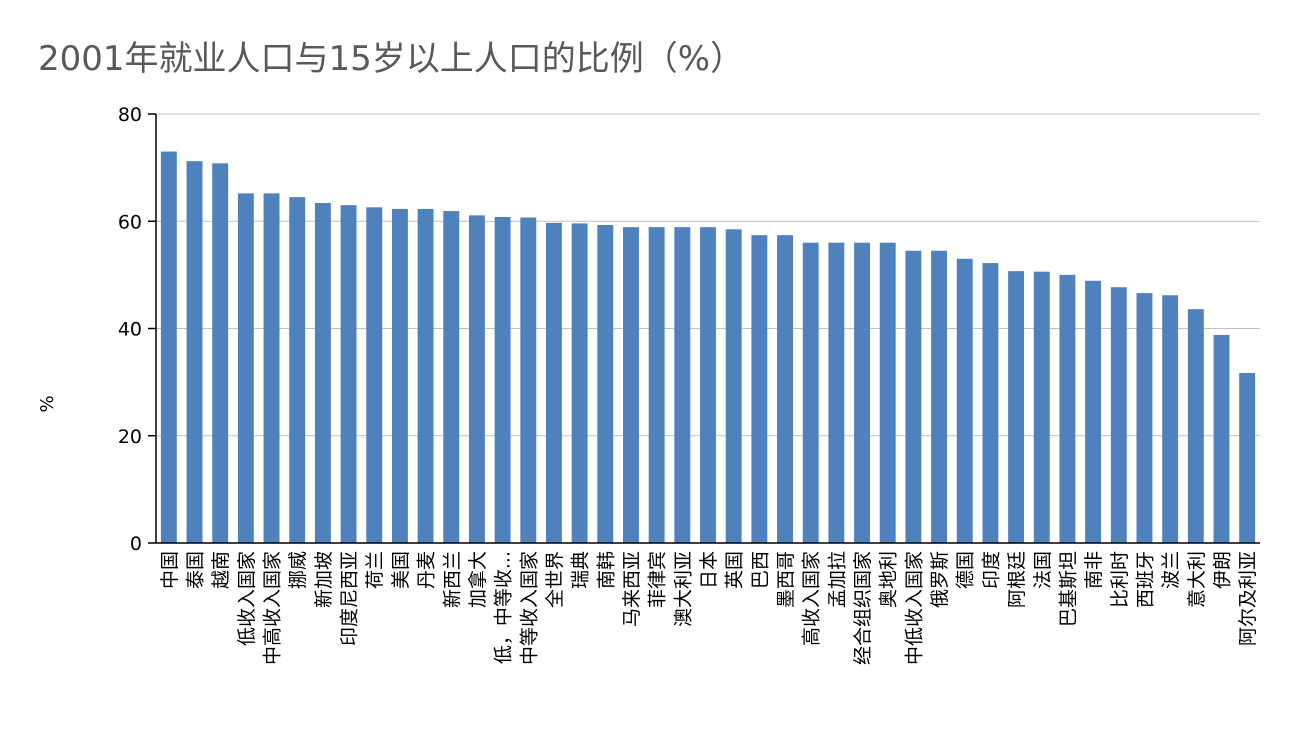  I want to click on category-label: 孟加拉, so click(837, 579).